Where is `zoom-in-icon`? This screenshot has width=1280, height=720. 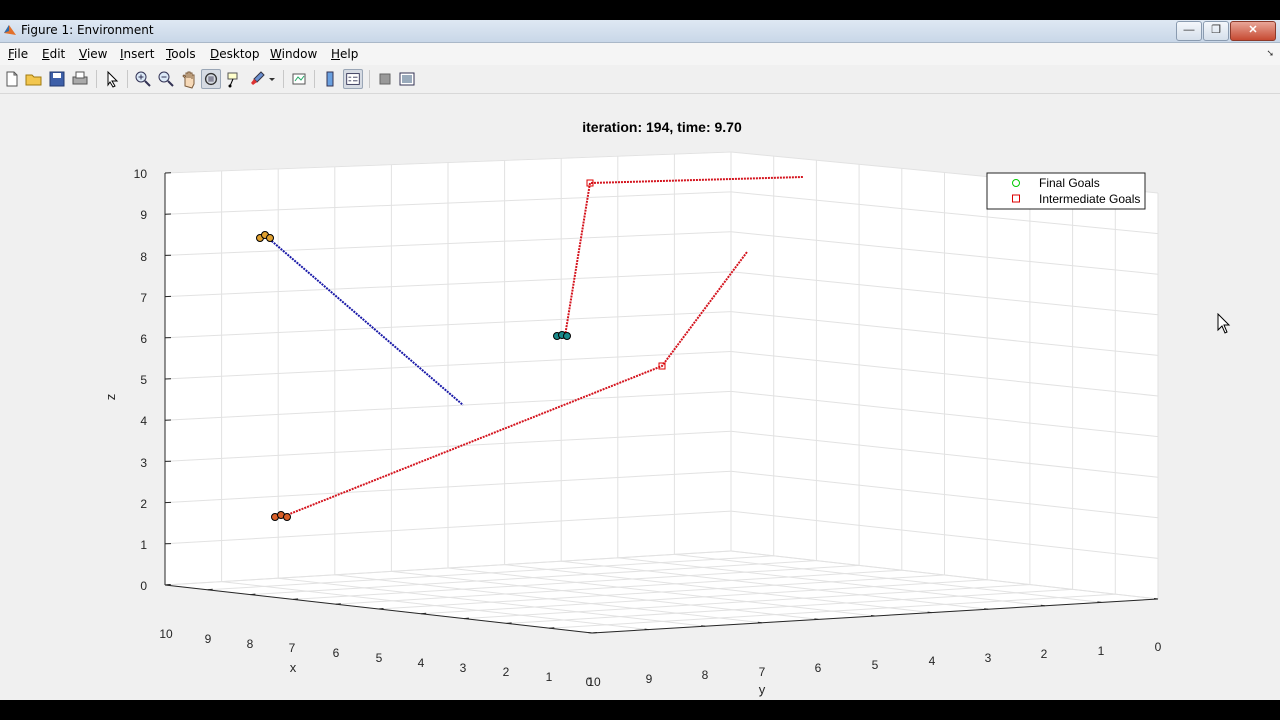
zoom-in-icon is located at coordinates (143, 79).